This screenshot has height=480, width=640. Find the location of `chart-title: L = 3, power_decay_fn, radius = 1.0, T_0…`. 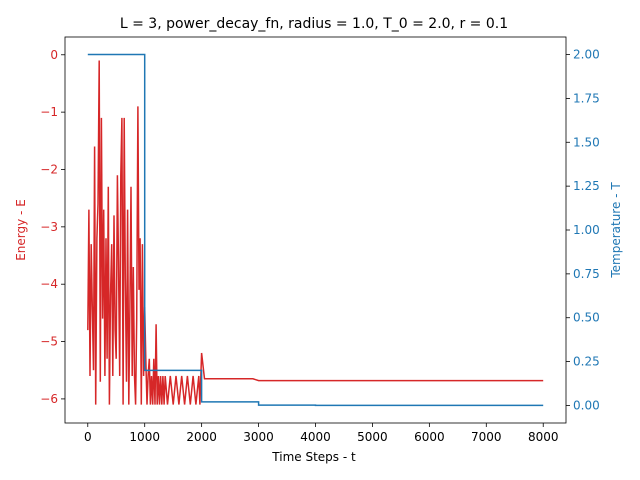

chart-title: L = 3, power_decay_fn, radius = 1.0, T_0… is located at coordinates (314, 24).